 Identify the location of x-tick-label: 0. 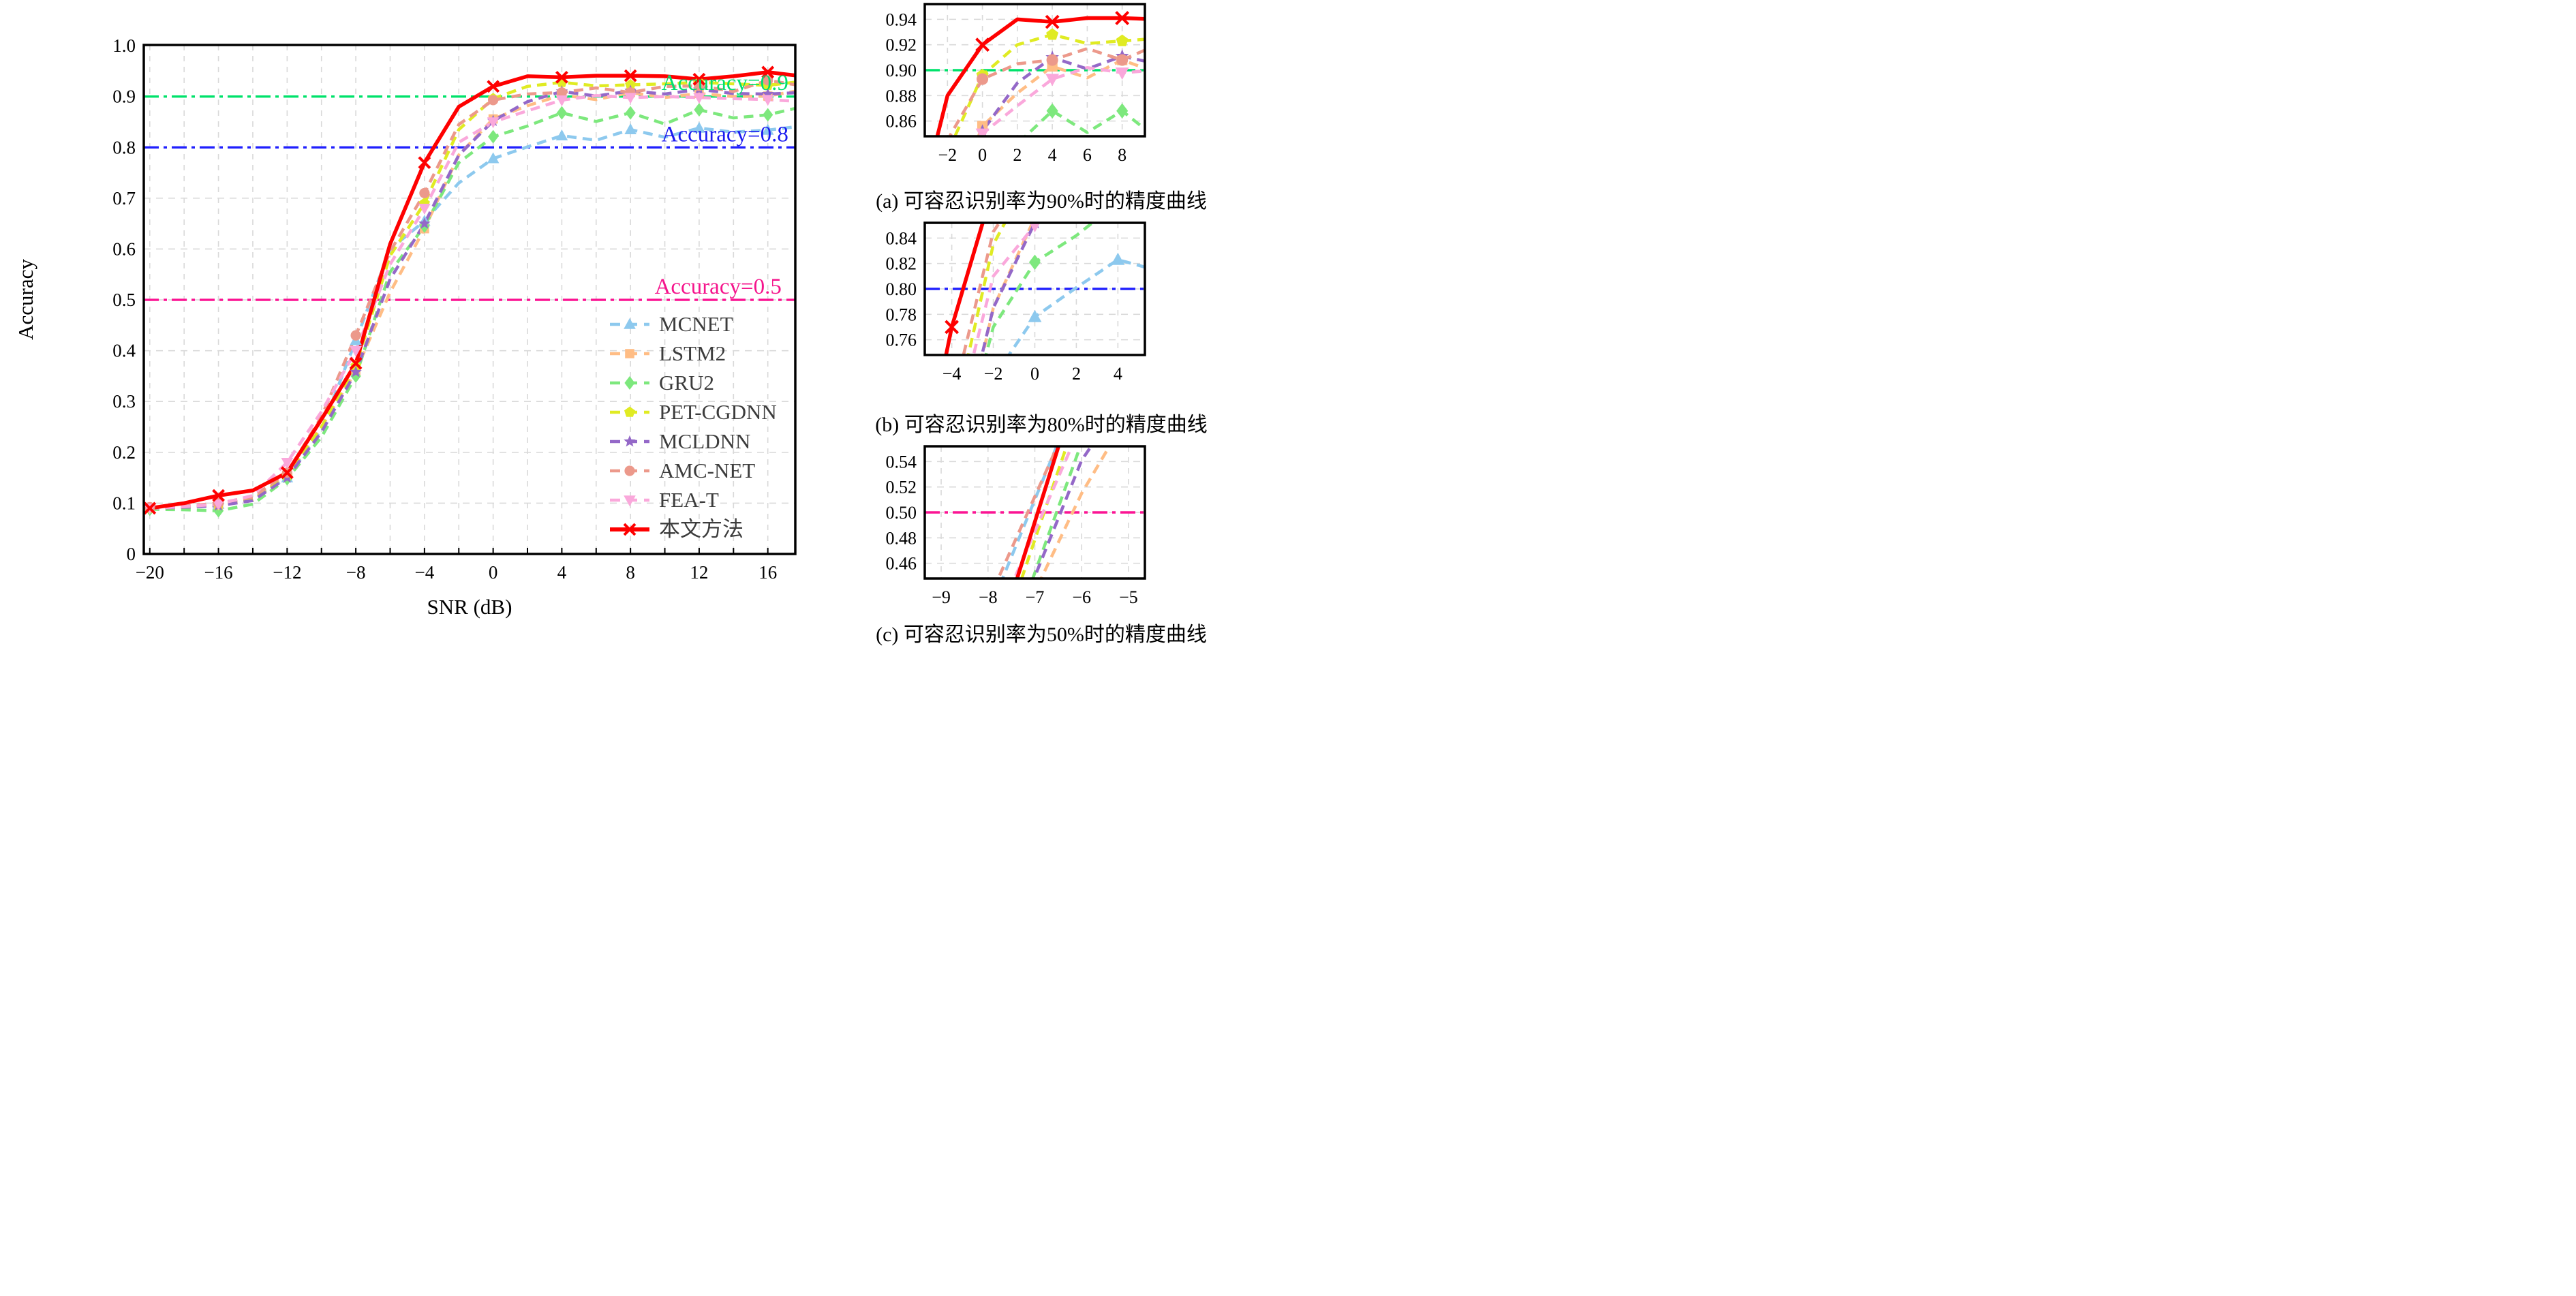
(982, 155).